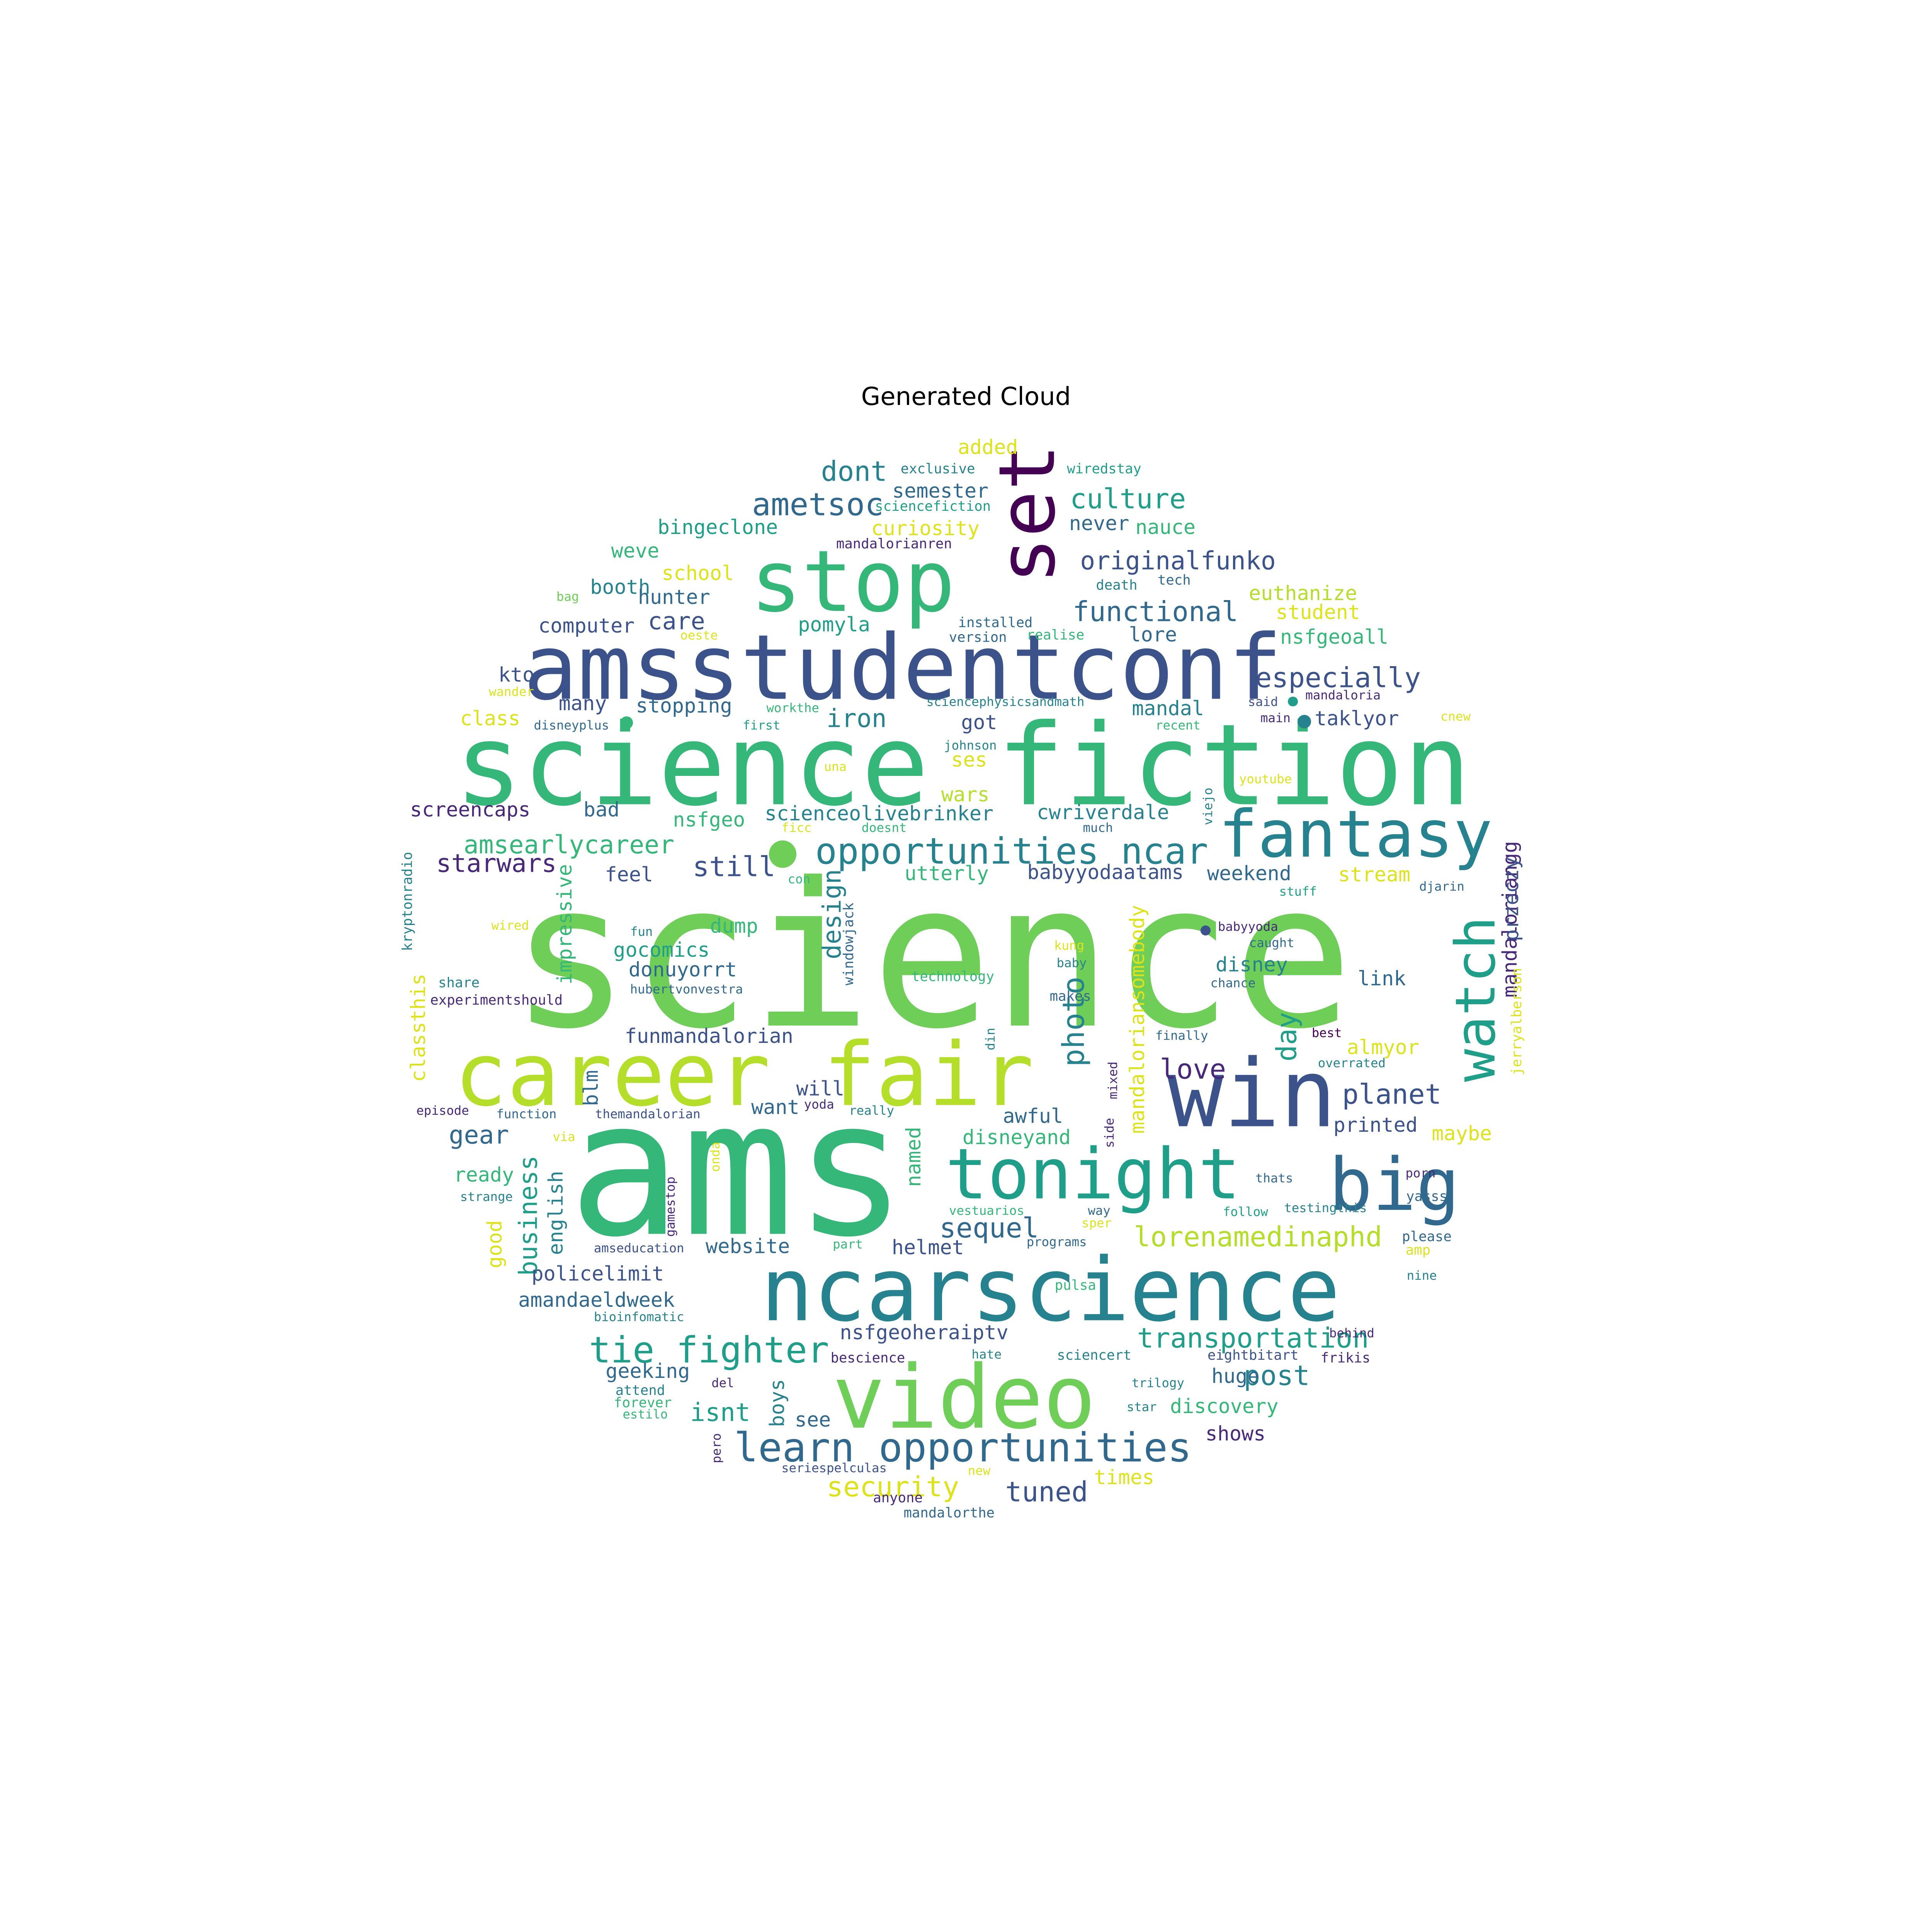 The image size is (1932, 1932). What do you see at coordinates (928, 1248) in the screenshot?
I see `cloud-word: helmet` at bounding box center [928, 1248].